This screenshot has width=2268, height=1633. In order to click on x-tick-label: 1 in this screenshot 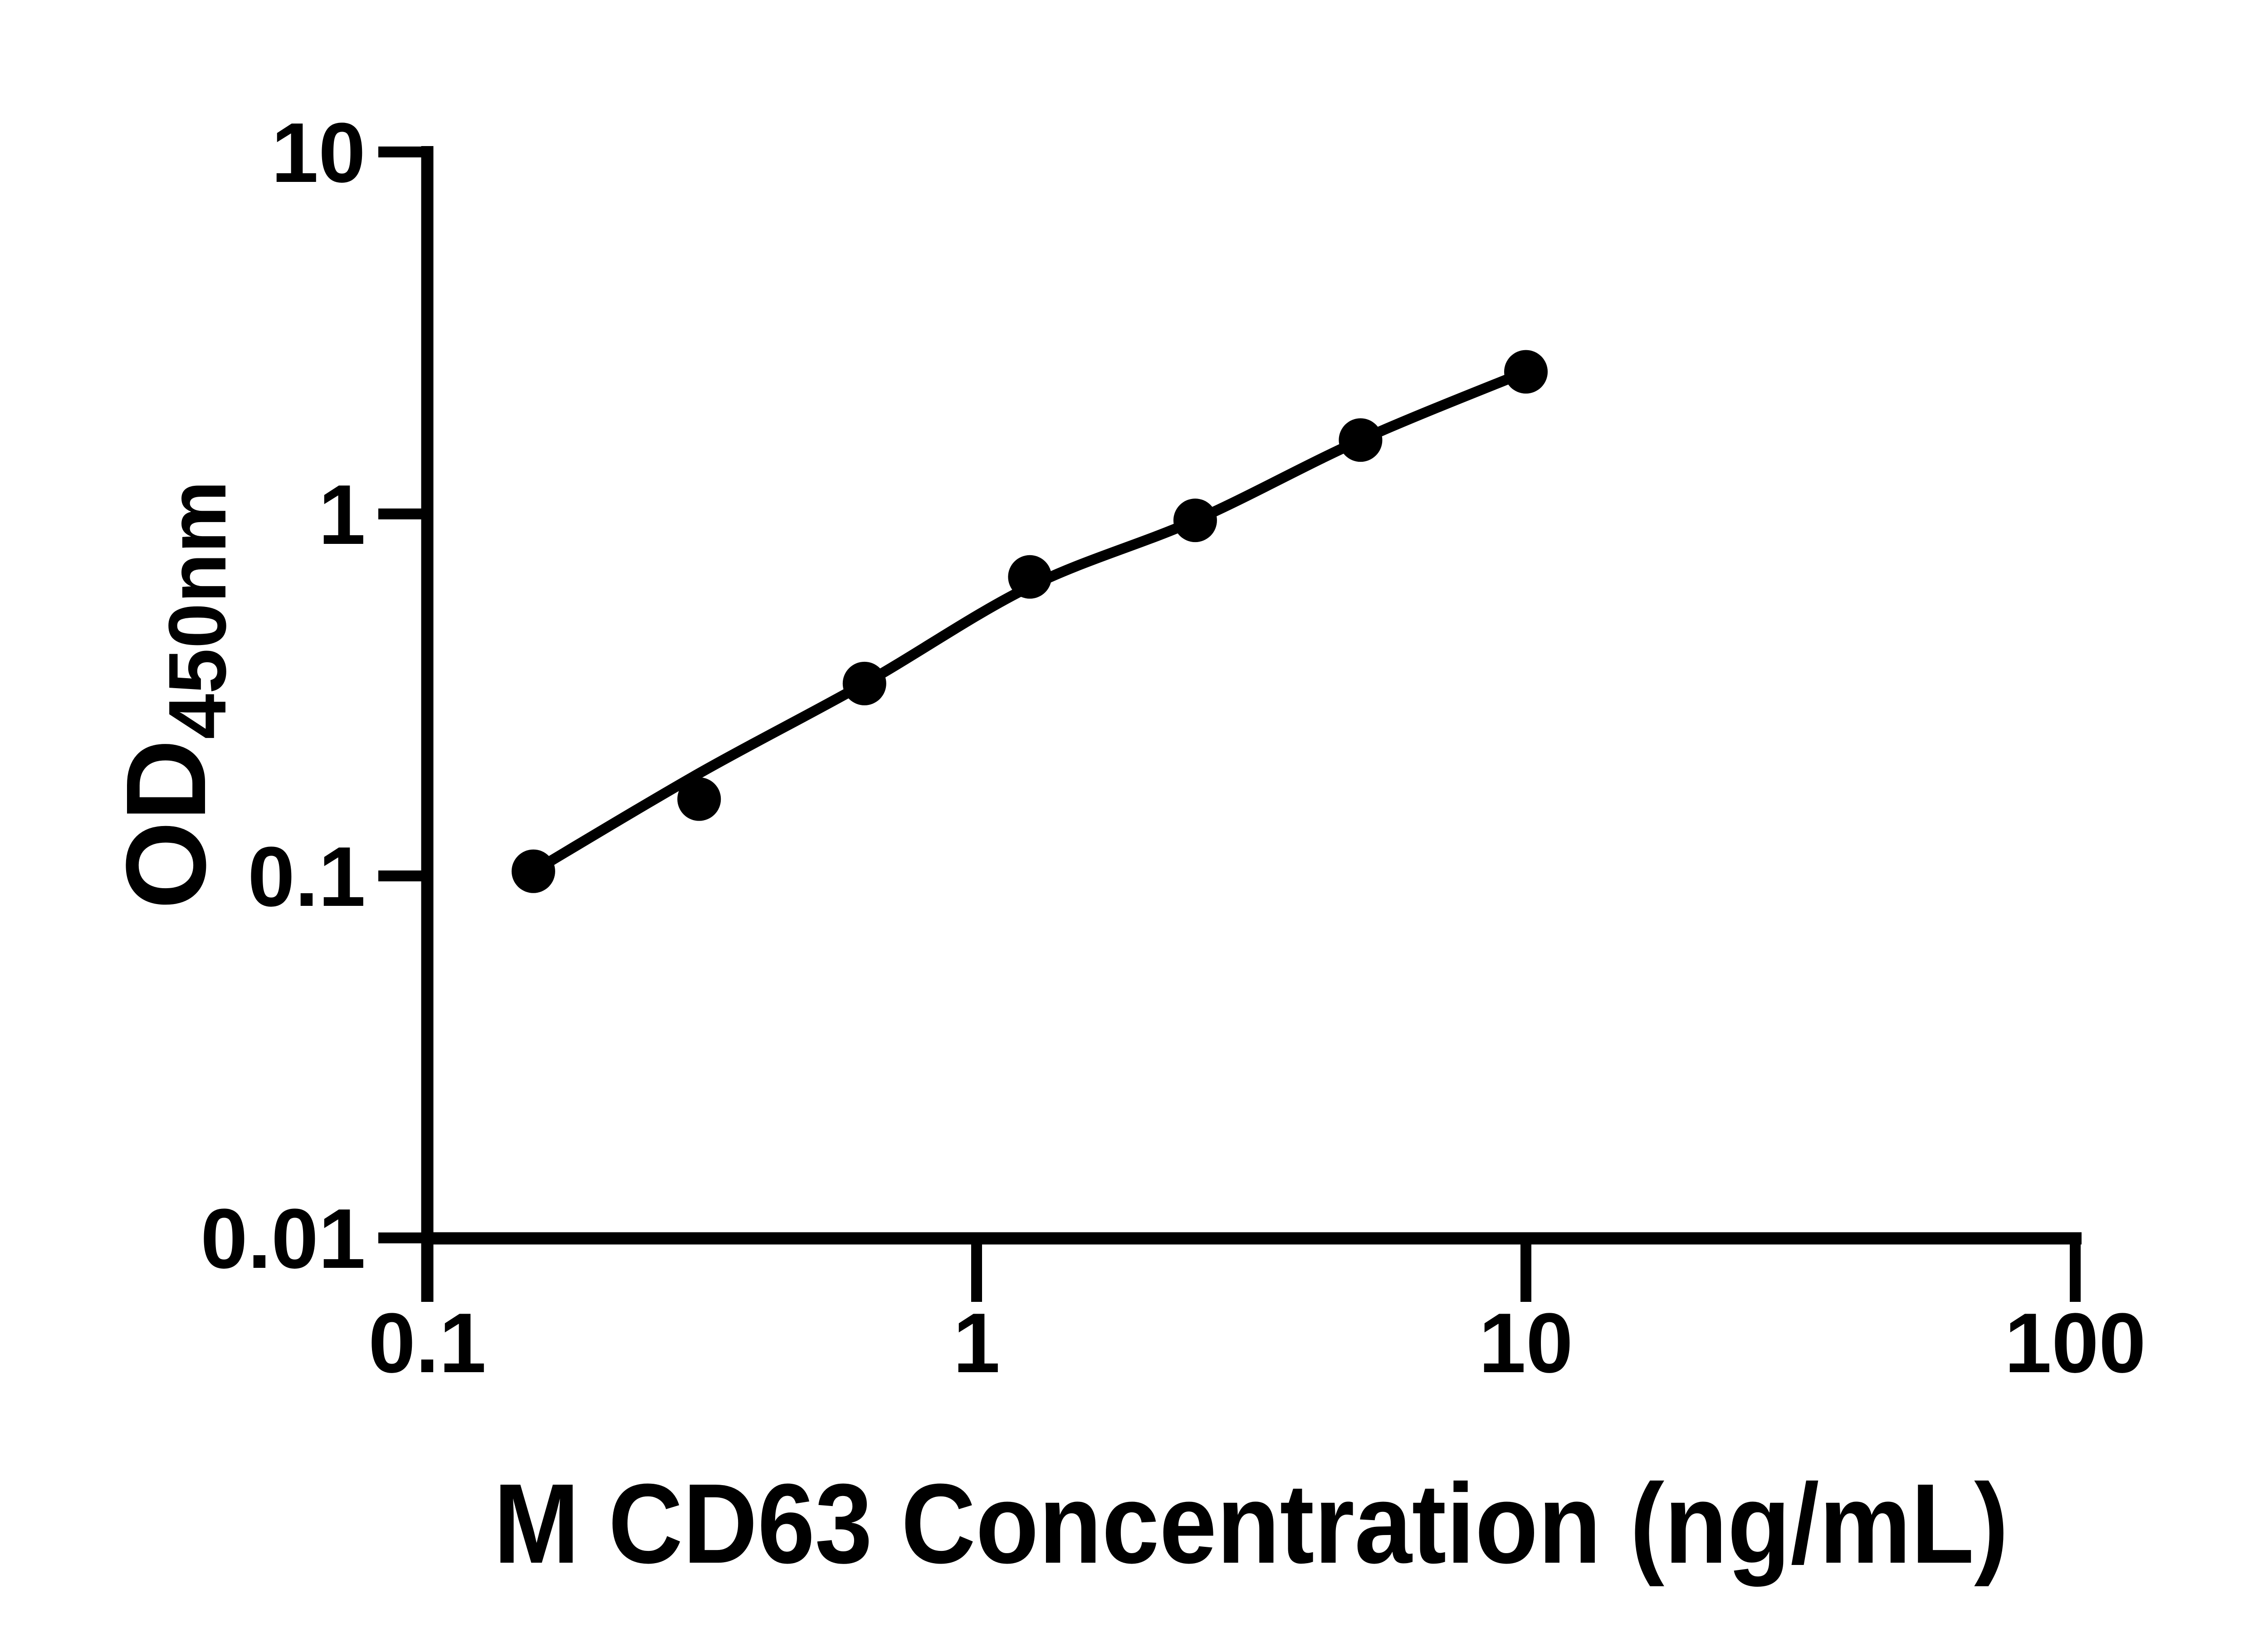, I will do `click(976, 1343)`.